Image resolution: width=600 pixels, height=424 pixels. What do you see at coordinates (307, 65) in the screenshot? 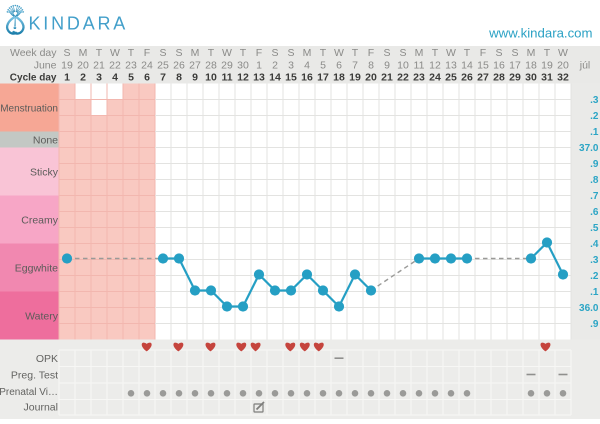
I see `svg-text: 4` at bounding box center [307, 65].